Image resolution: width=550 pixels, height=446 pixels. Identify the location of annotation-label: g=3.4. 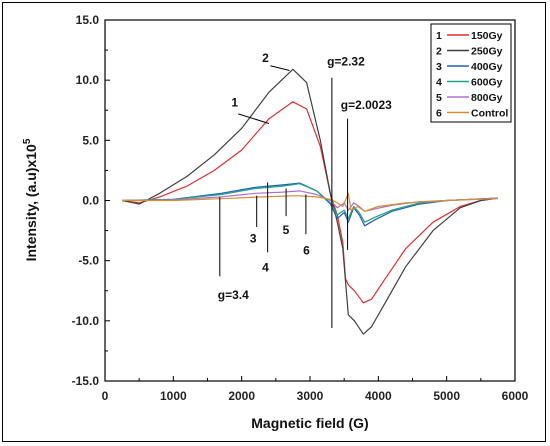
(233, 295).